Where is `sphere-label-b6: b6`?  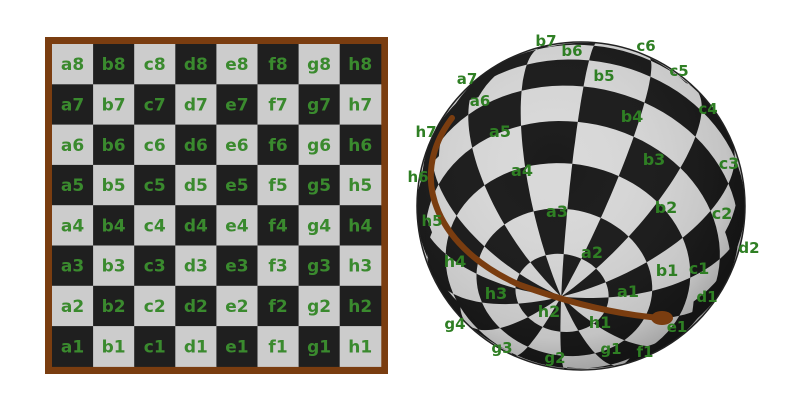 sphere-label-b6: b6 is located at coordinates (571, 51).